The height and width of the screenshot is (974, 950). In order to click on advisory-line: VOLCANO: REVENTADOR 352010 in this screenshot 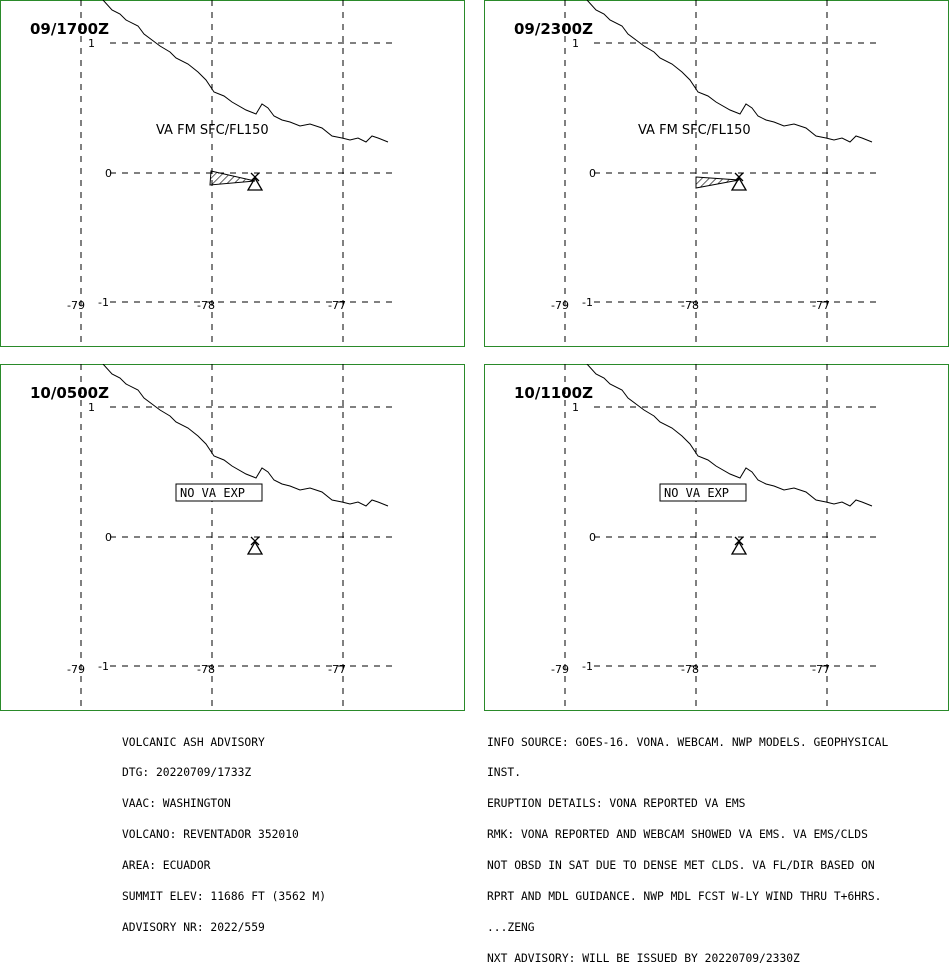, I will do `click(210, 835)`.